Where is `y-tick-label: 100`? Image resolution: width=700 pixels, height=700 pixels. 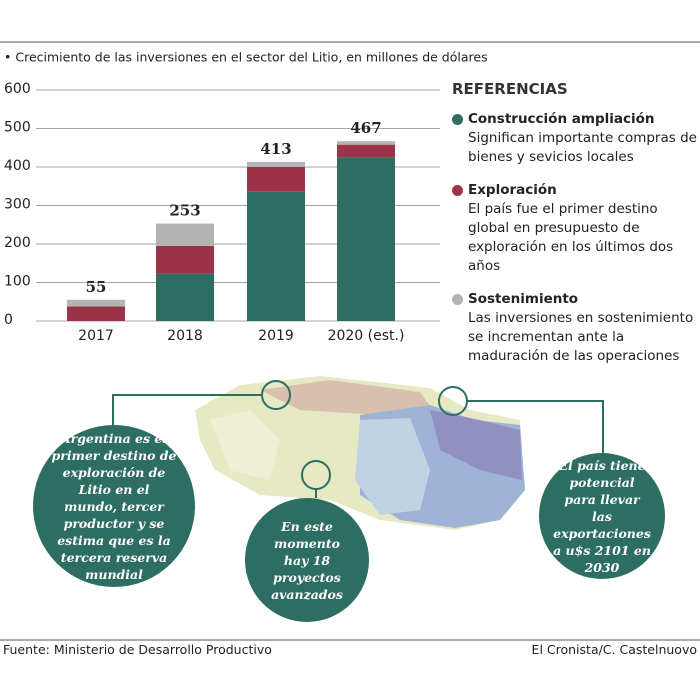 y-tick-label: 100 is located at coordinates (17, 282).